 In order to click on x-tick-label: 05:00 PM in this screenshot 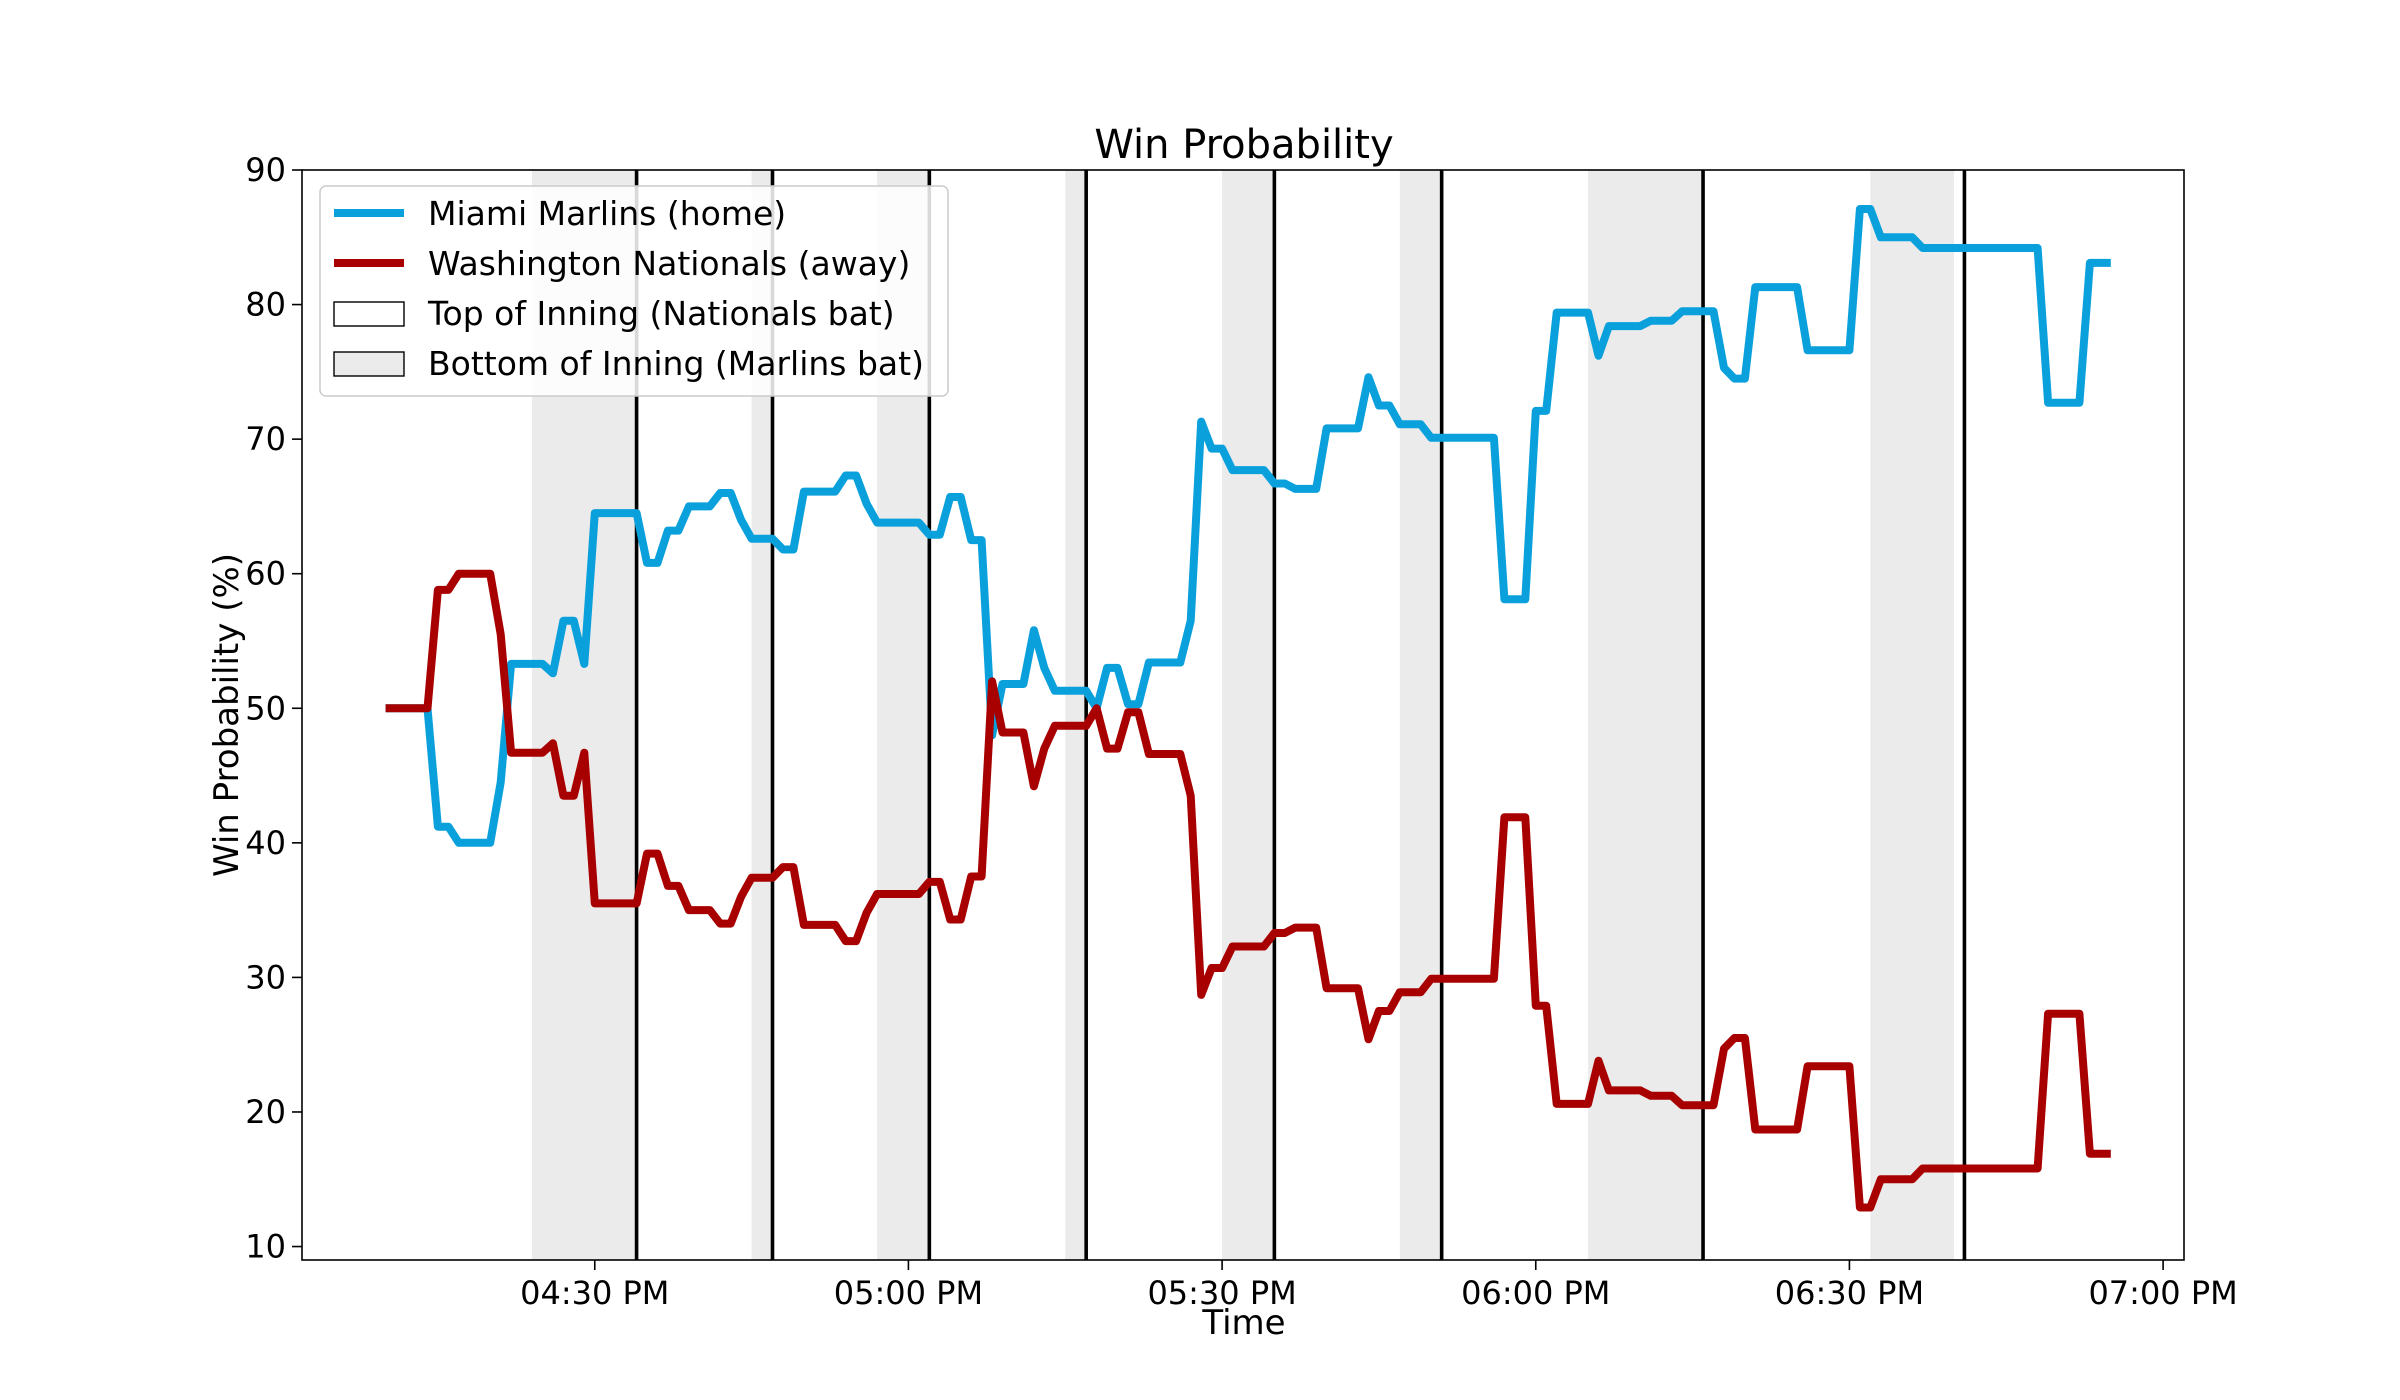, I will do `click(908, 1293)`.